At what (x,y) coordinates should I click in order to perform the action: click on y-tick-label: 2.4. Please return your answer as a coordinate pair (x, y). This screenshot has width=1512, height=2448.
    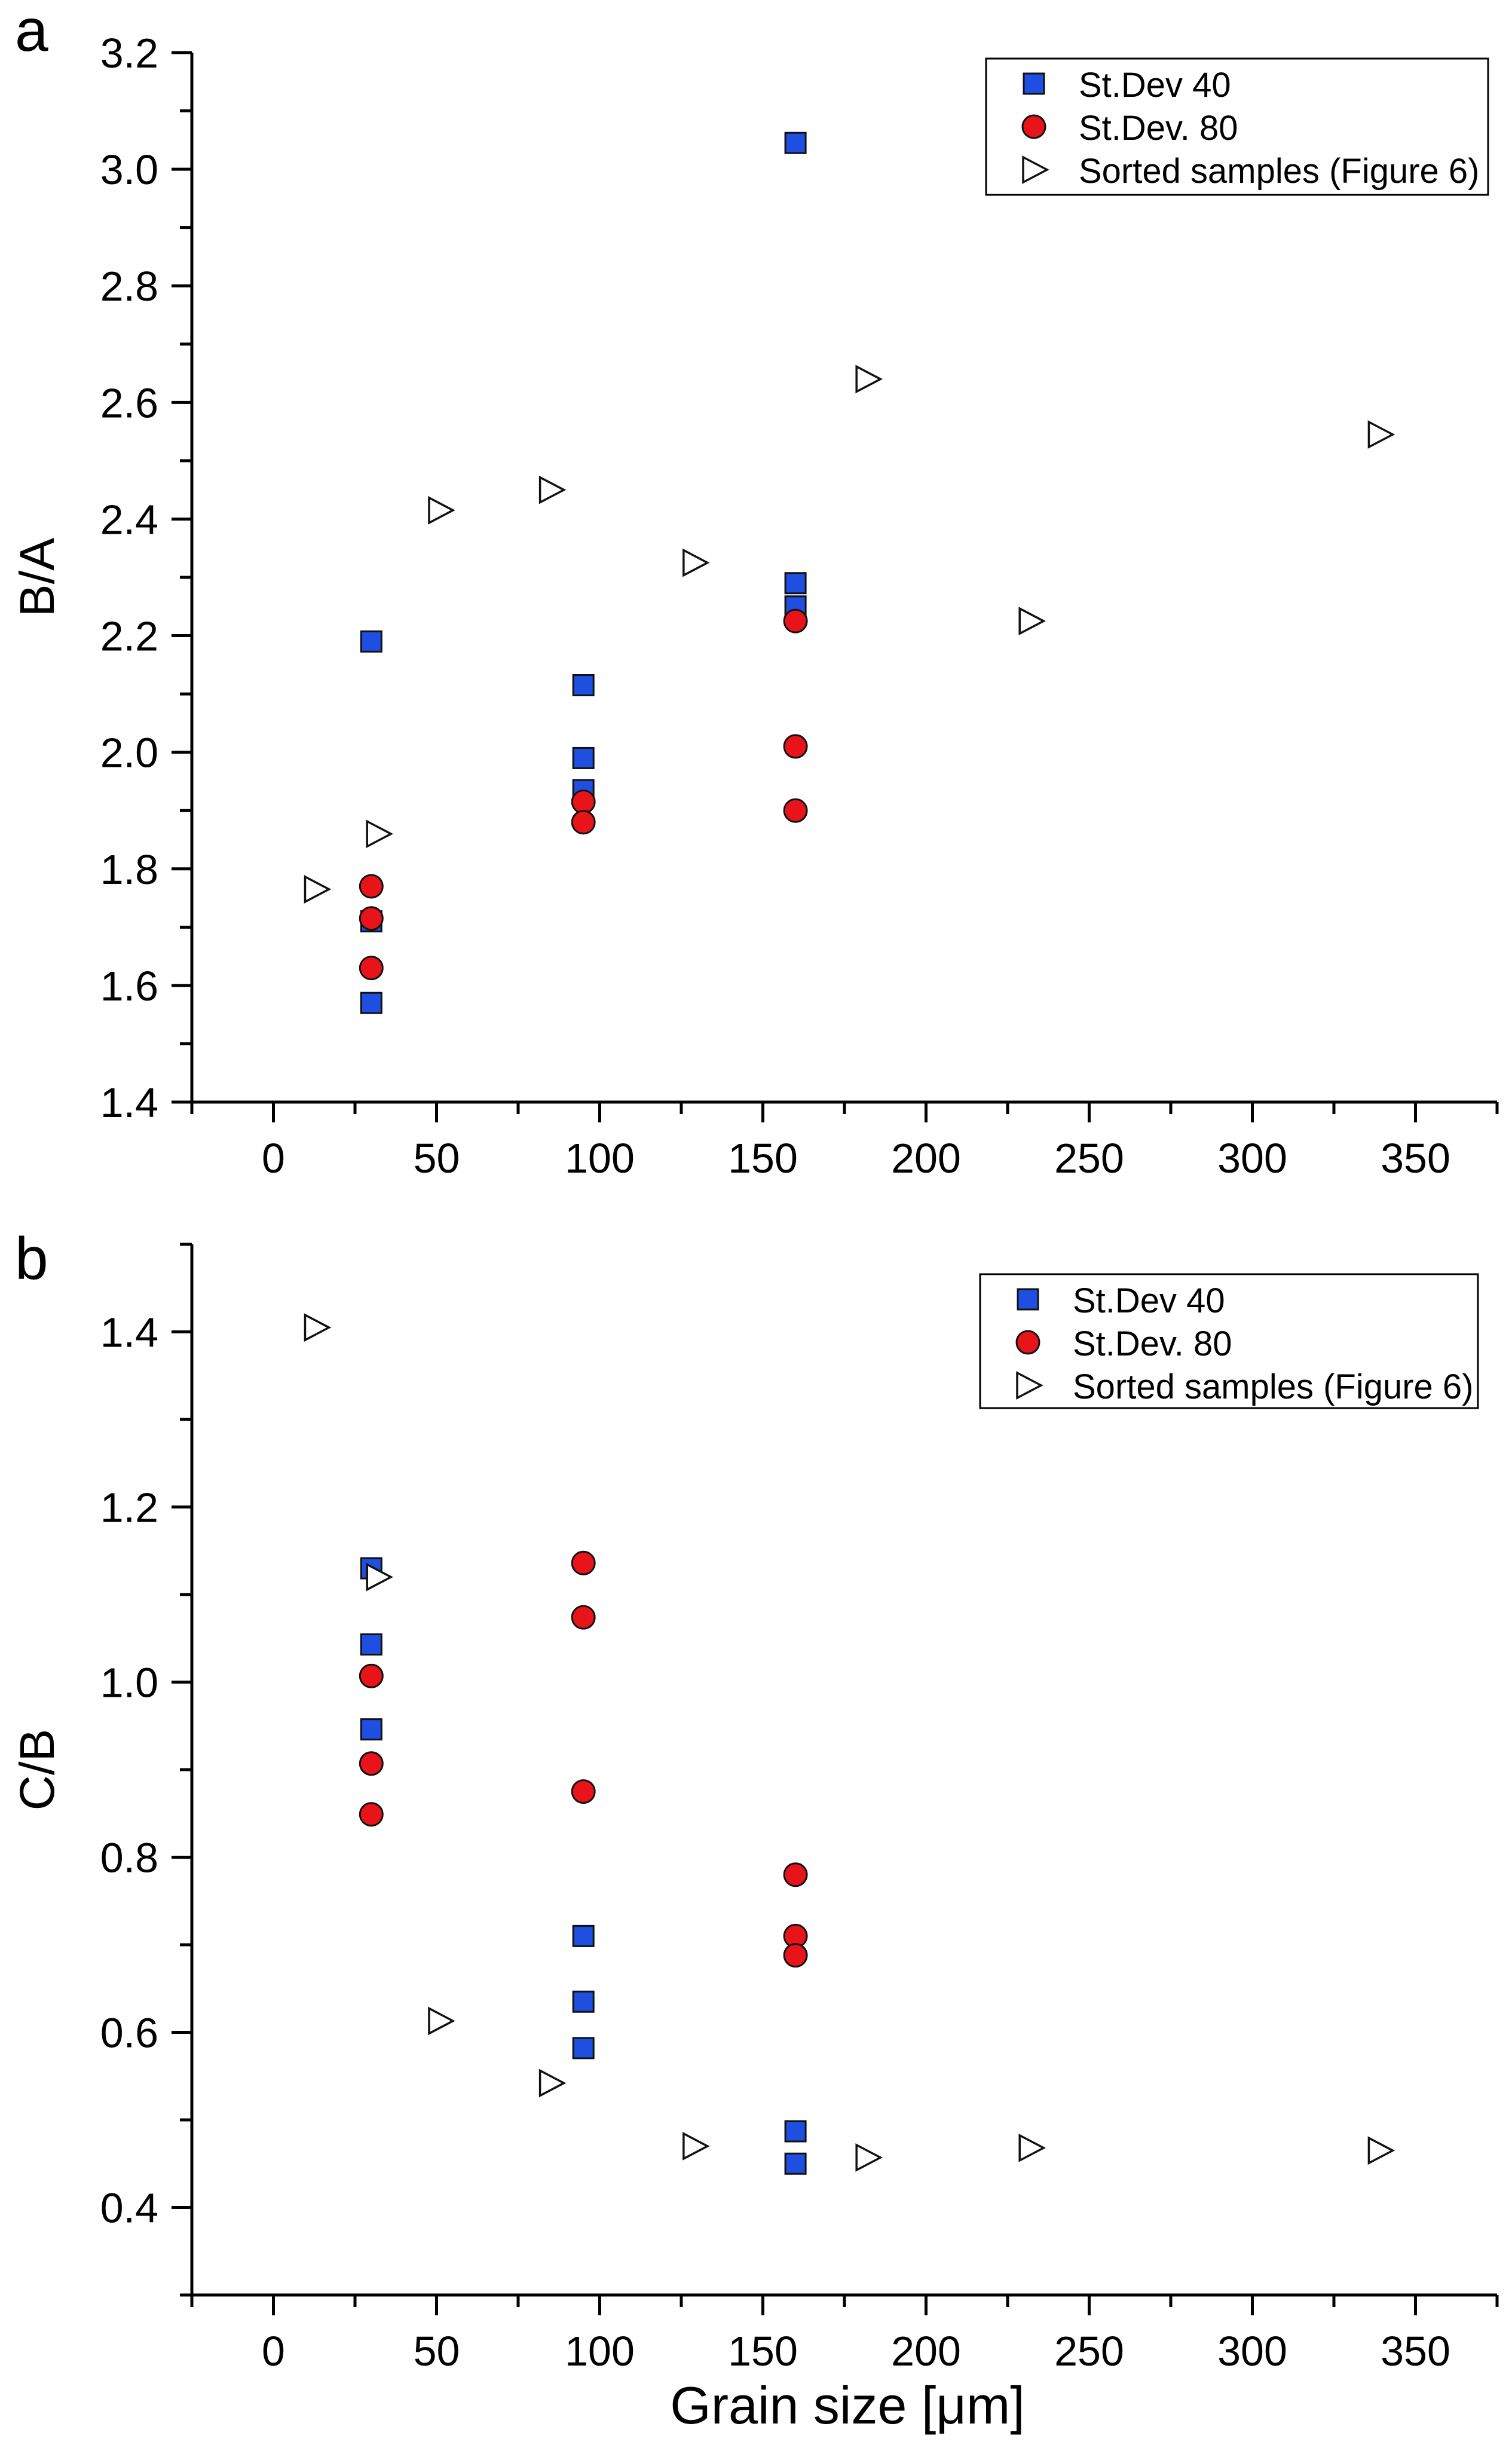
    Looking at the image, I should click on (129, 519).